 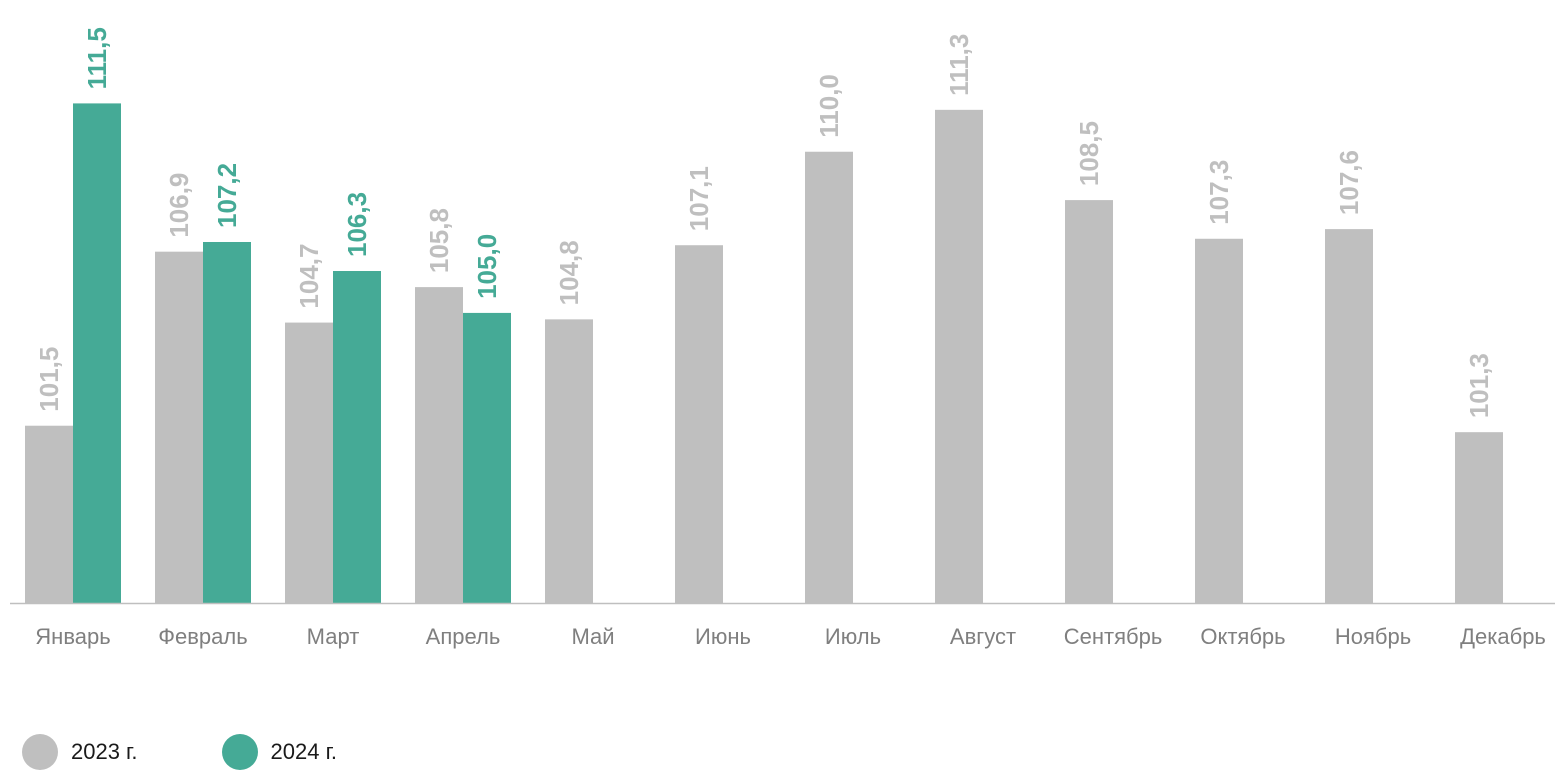 What do you see at coordinates (699, 198) in the screenshot?
I see `value-label-2023-6: 107,1` at bounding box center [699, 198].